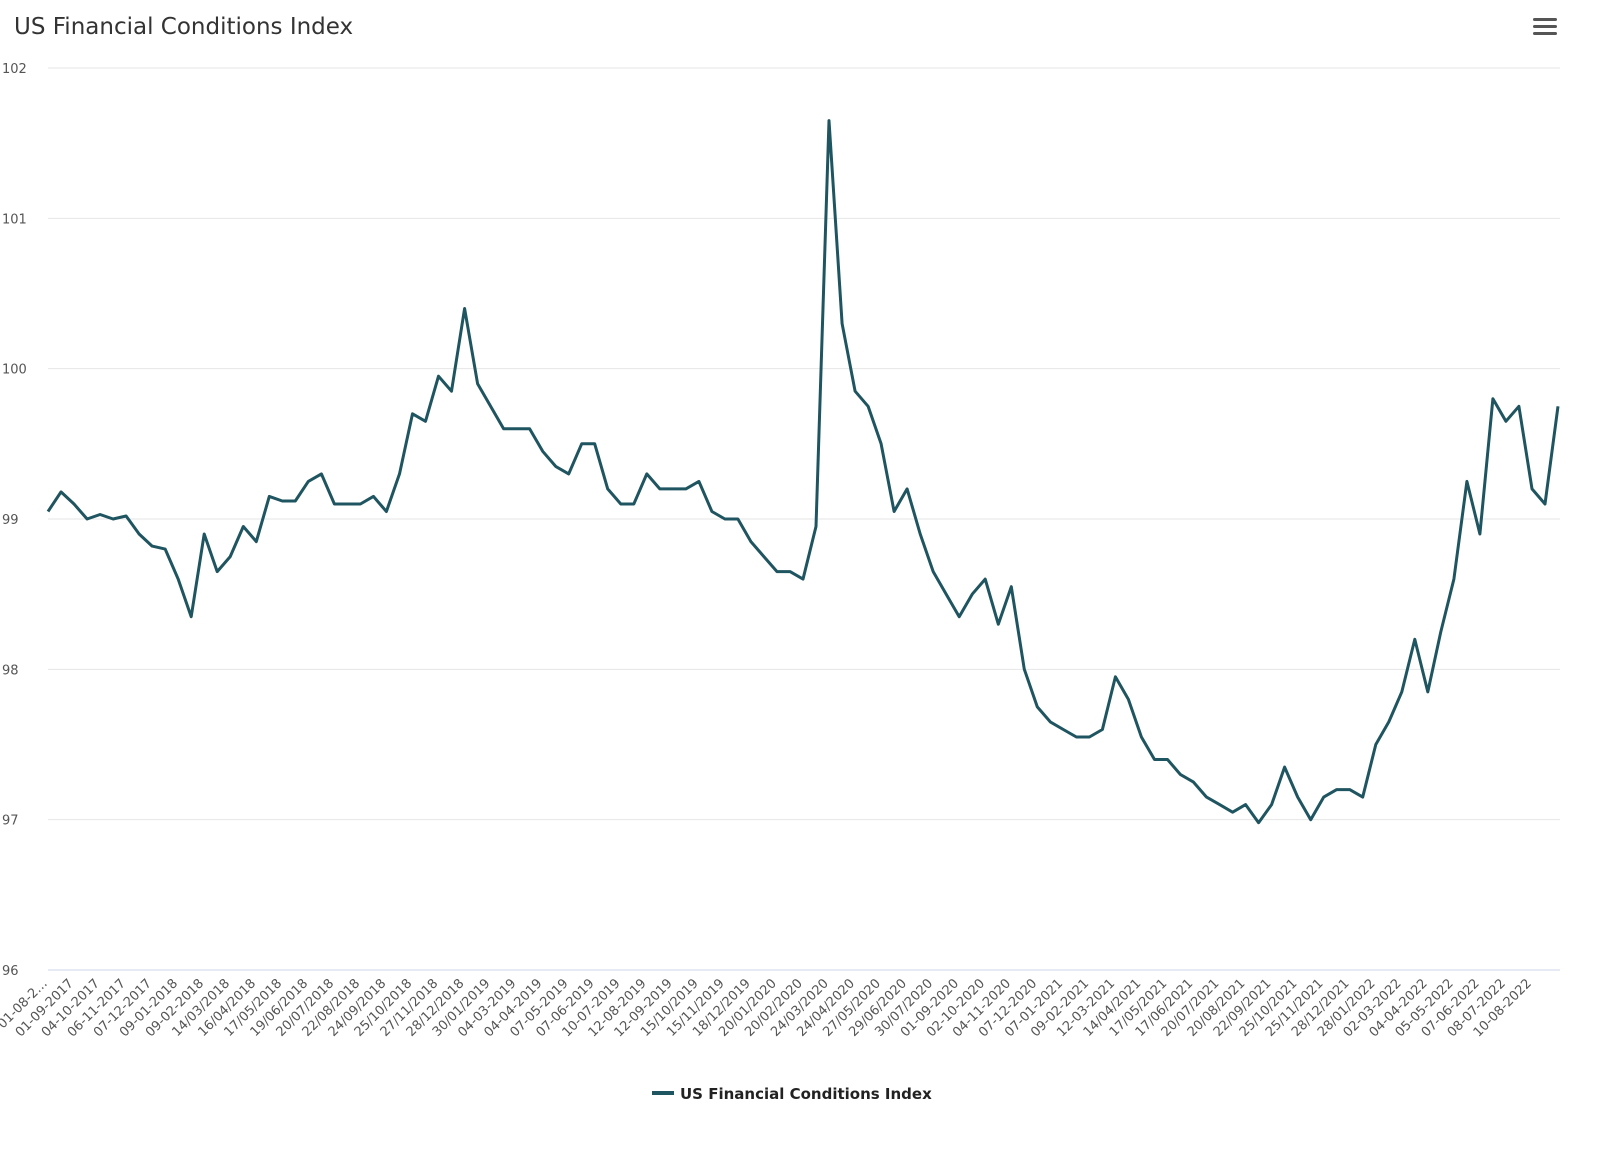  I want to click on legend-item: US Financial Conditions Index, so click(792, 1094).